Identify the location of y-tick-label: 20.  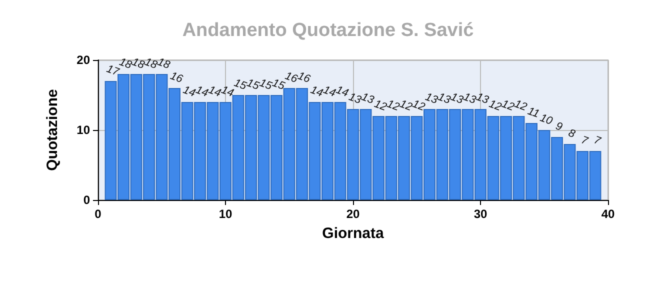
(83, 60).